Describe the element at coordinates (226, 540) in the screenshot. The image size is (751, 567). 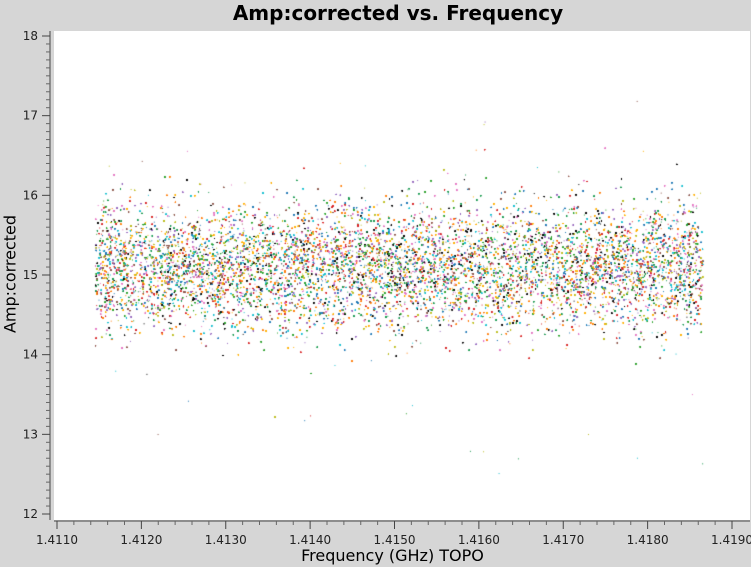
I see `x-tick-label: 1.4130` at that location.